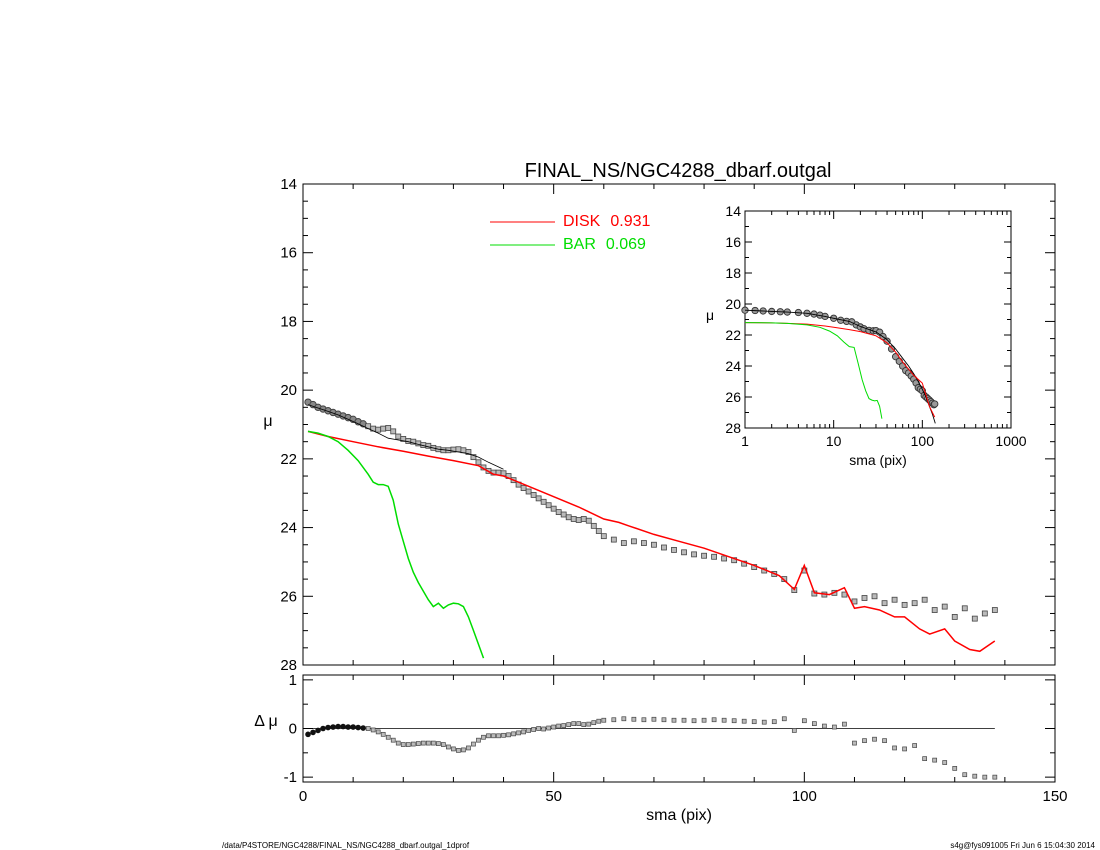  What do you see at coordinates (265, 721) in the screenshot?
I see `residual-y-axis-label: Δ μ` at bounding box center [265, 721].